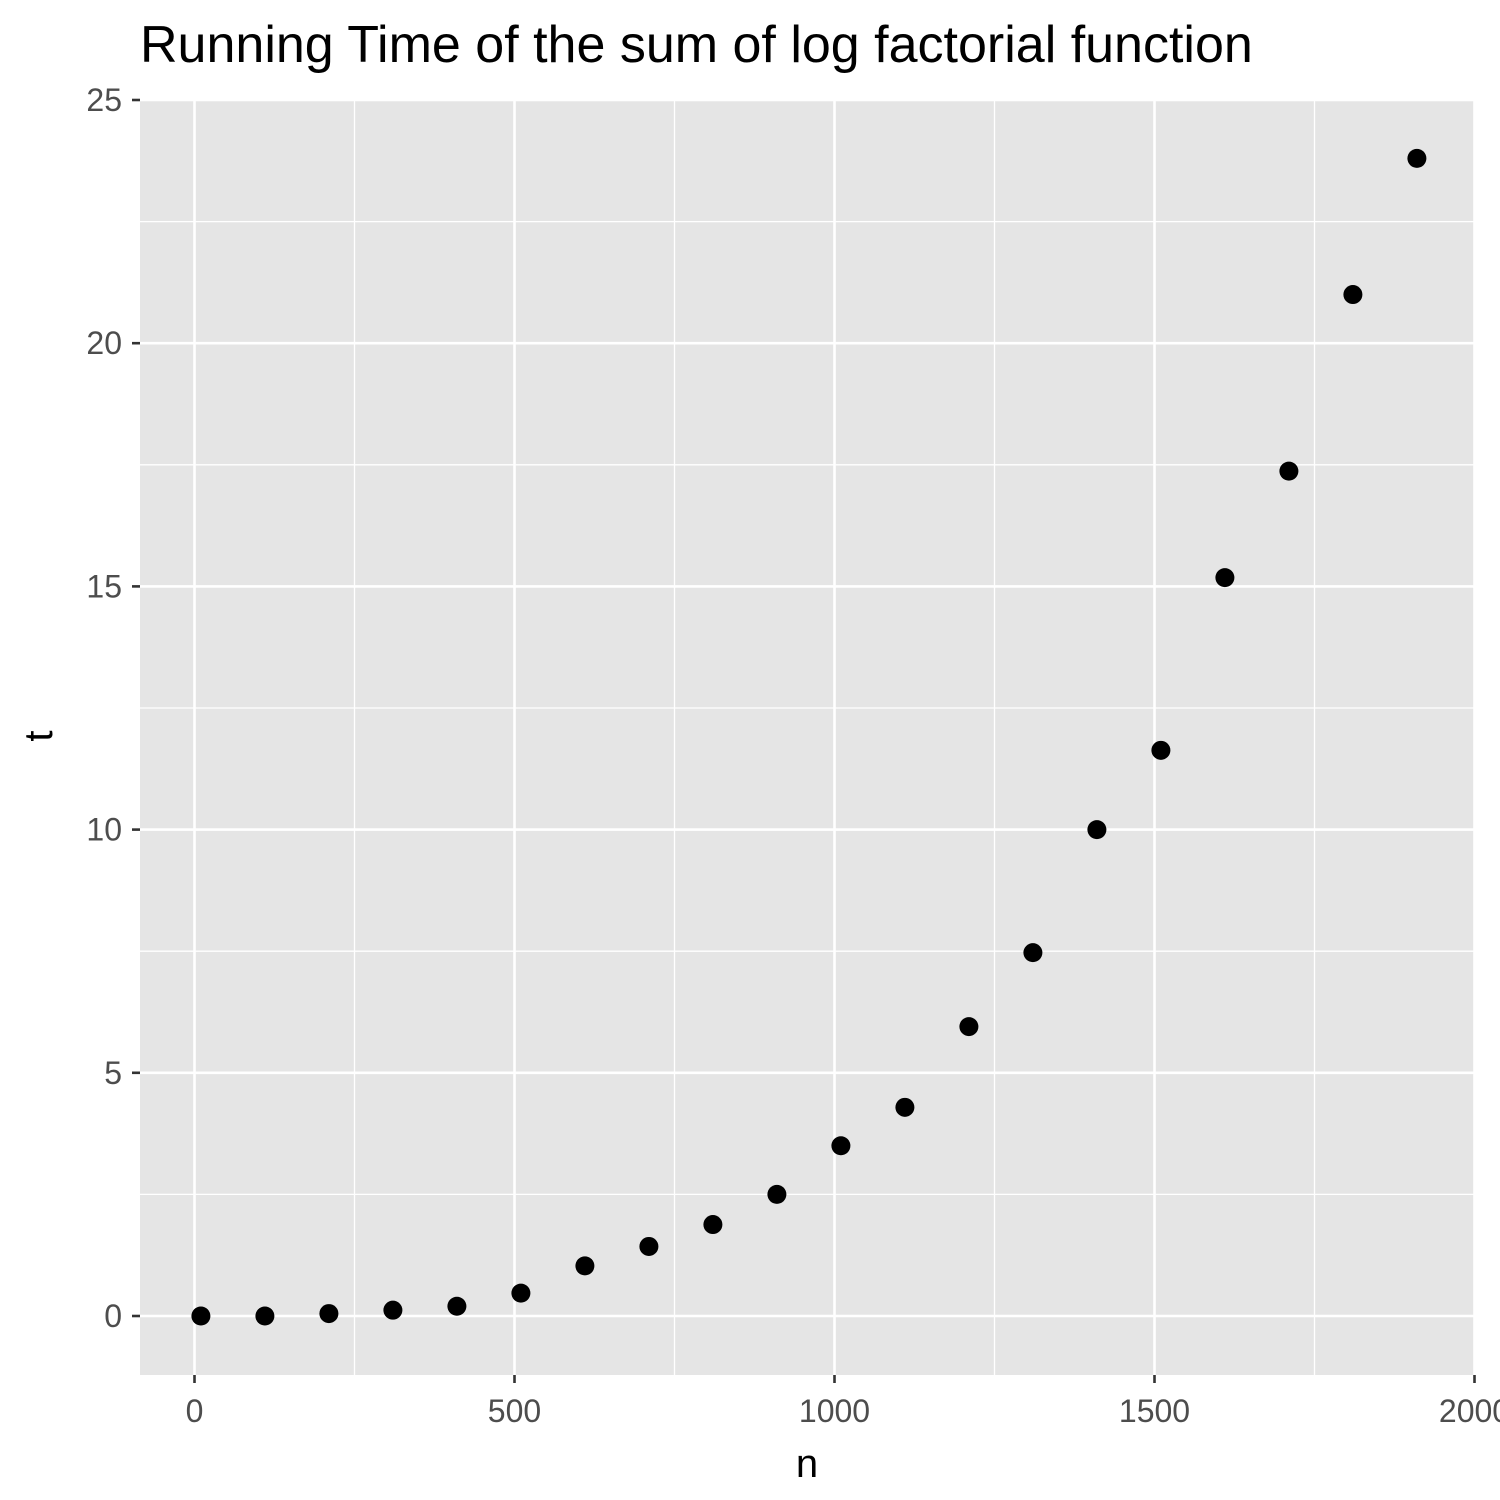 This screenshot has width=1500, height=1500. I want to click on y-tick-label: 5, so click(113, 1073).